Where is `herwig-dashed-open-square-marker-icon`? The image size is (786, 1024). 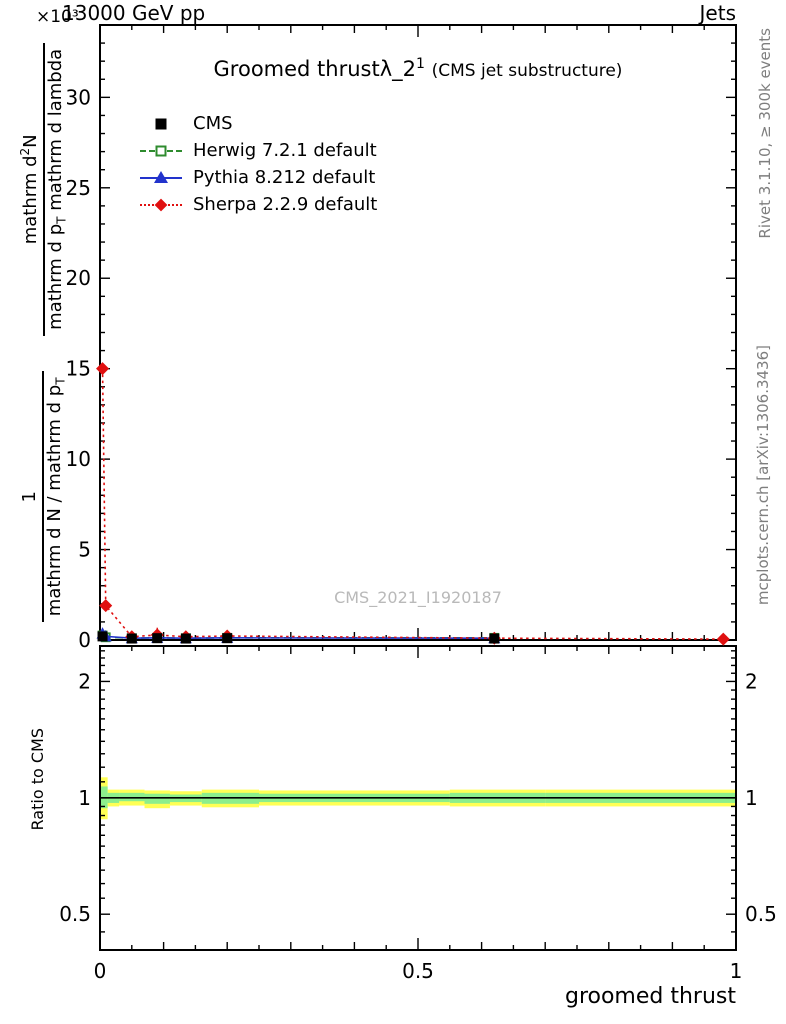
herwig-dashed-open-square-marker-icon is located at coordinates (161, 151).